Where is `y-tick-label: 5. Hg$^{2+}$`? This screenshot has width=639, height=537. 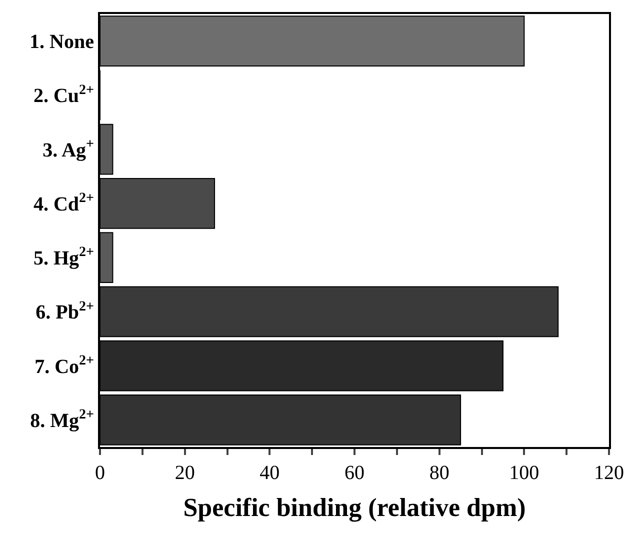
y-tick-label: 5. Hg$^{2+}$ is located at coordinates (63, 257).